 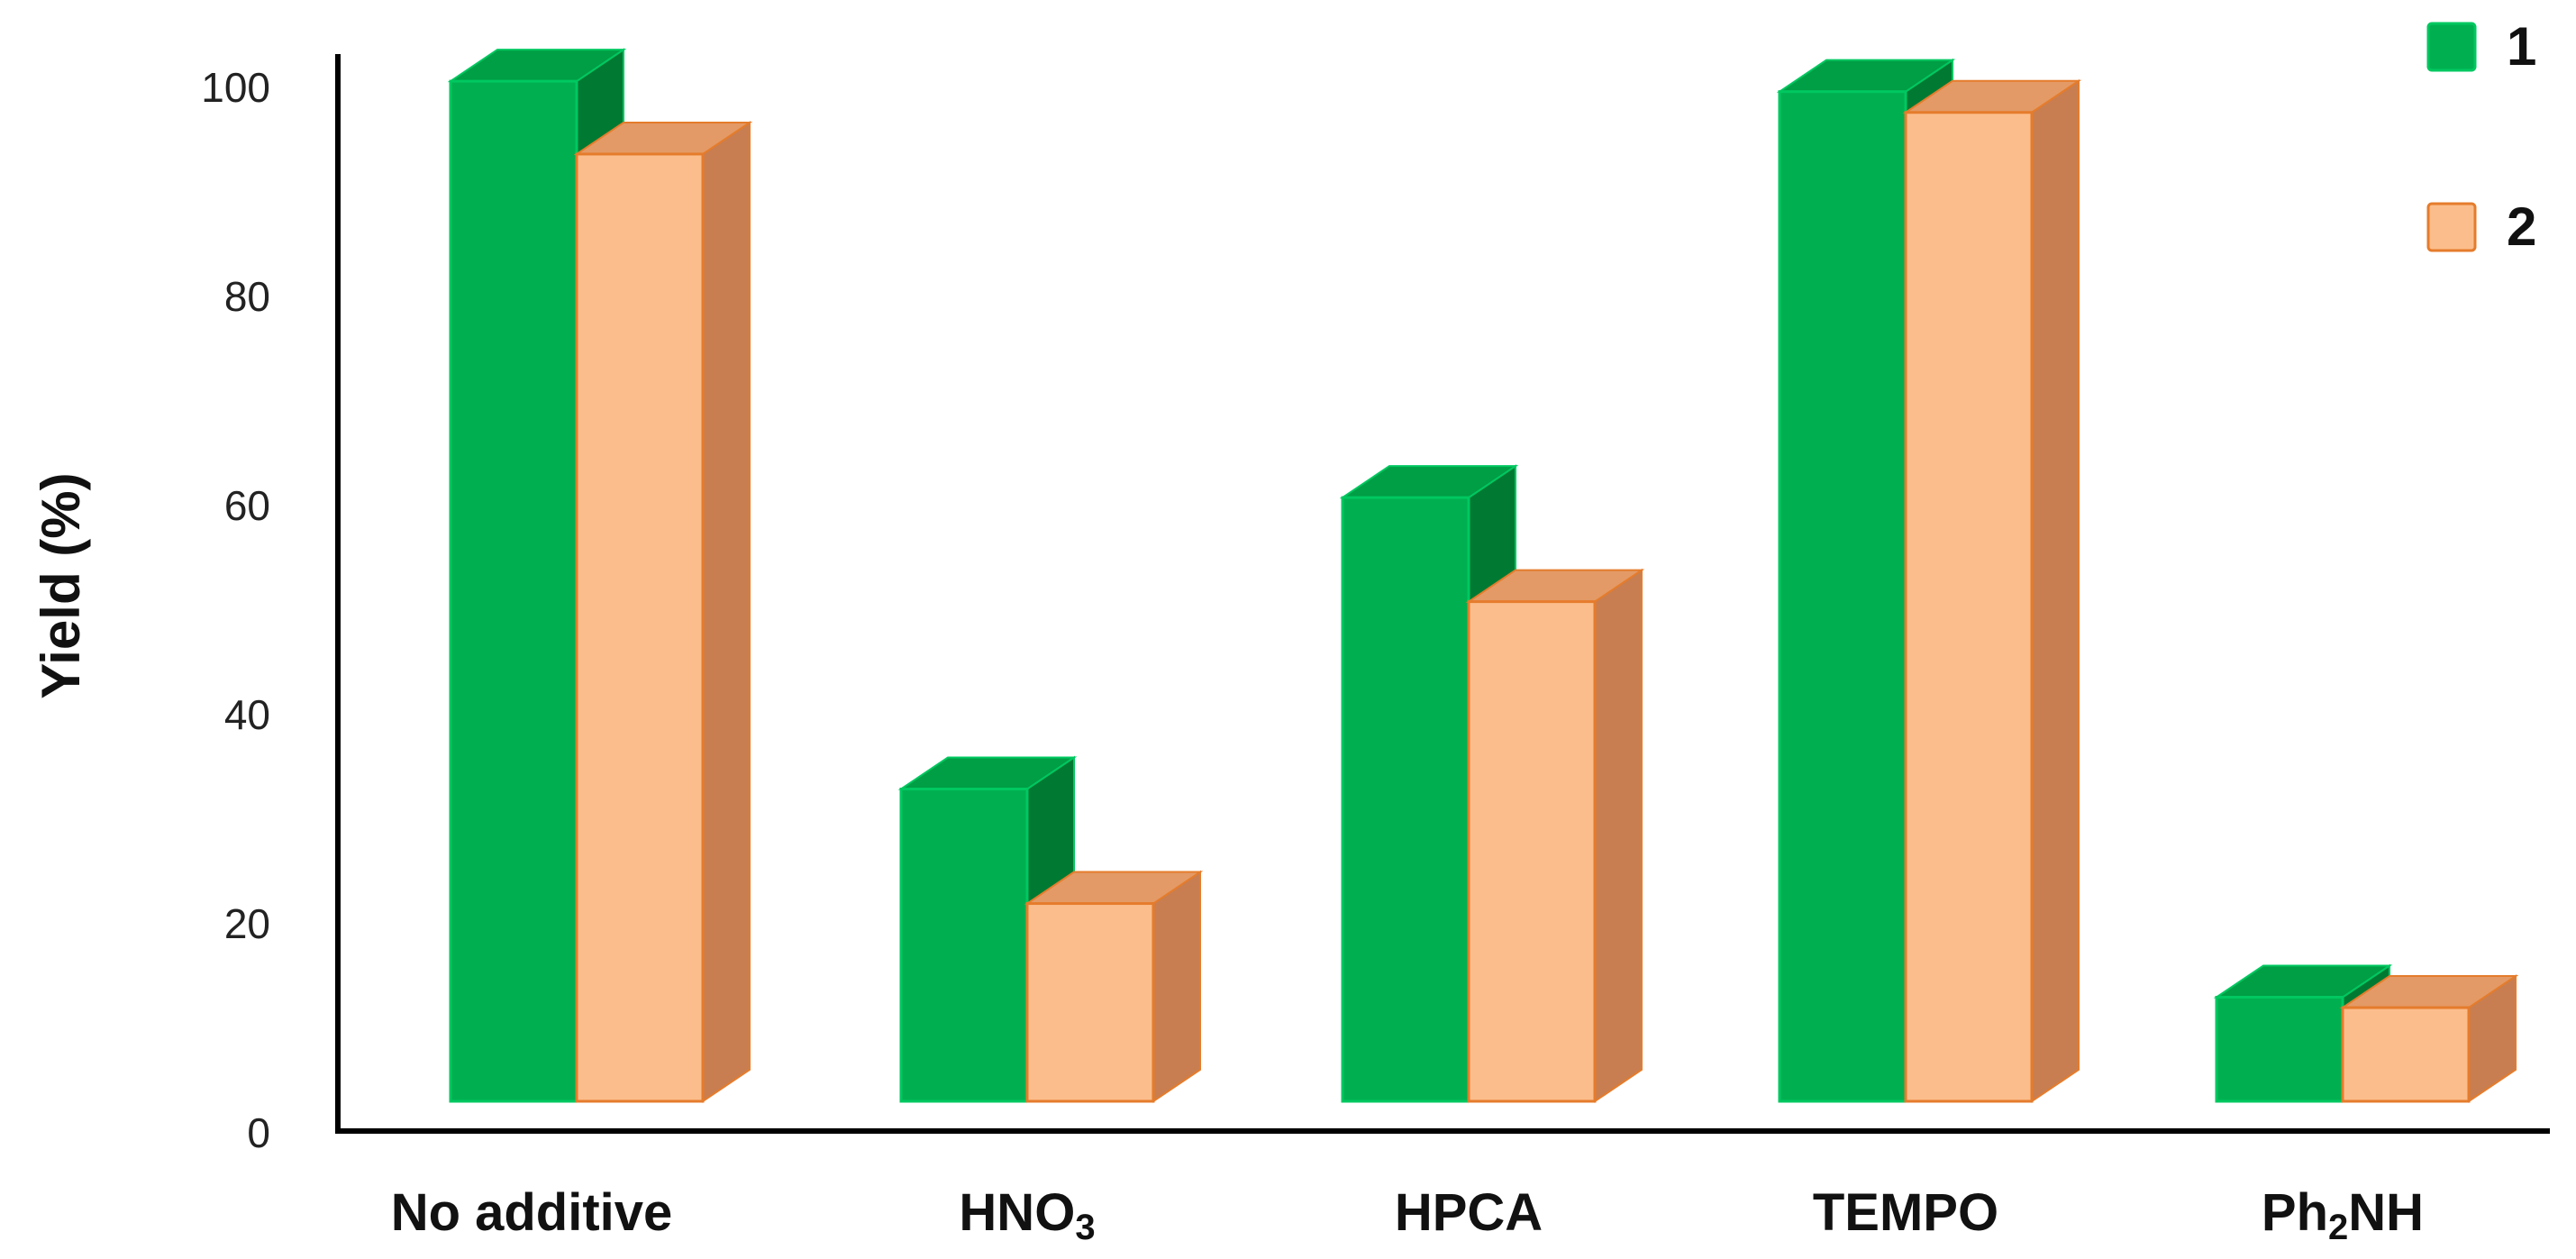 I want to click on y-tick-label: 20, so click(x=247, y=923).